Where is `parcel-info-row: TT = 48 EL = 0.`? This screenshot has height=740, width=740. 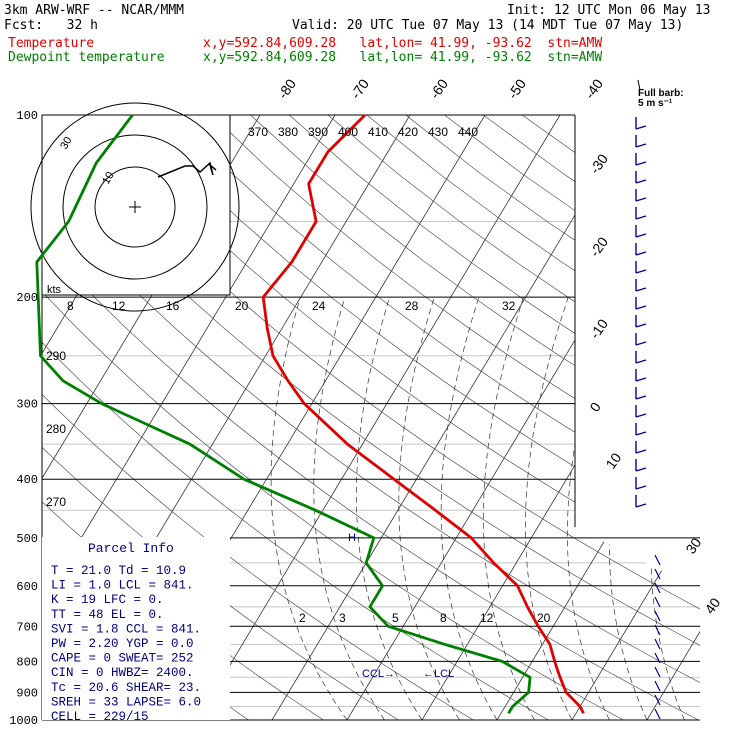
parcel-info-row: TT = 48 EL = 0. is located at coordinates (107, 615).